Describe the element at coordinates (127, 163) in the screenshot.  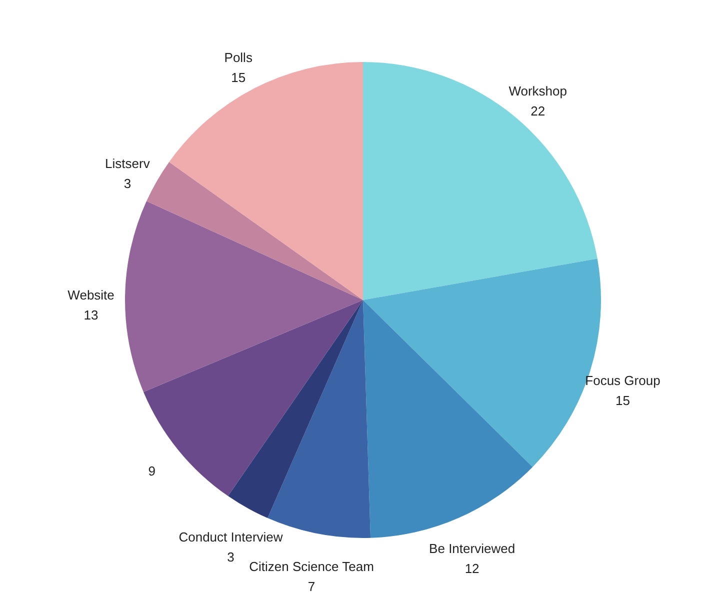
I see `slice-label: Listserv` at that location.